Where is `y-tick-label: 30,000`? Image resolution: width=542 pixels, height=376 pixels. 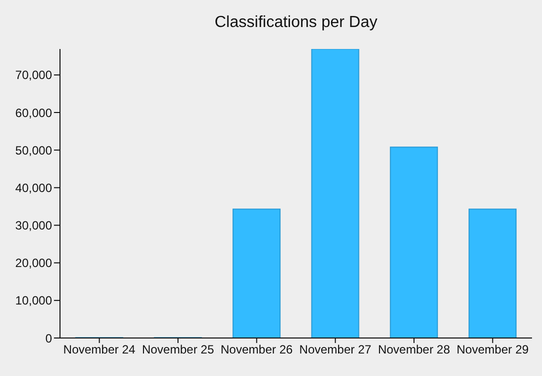
y-tick-label: 30,000 is located at coordinates (33, 225).